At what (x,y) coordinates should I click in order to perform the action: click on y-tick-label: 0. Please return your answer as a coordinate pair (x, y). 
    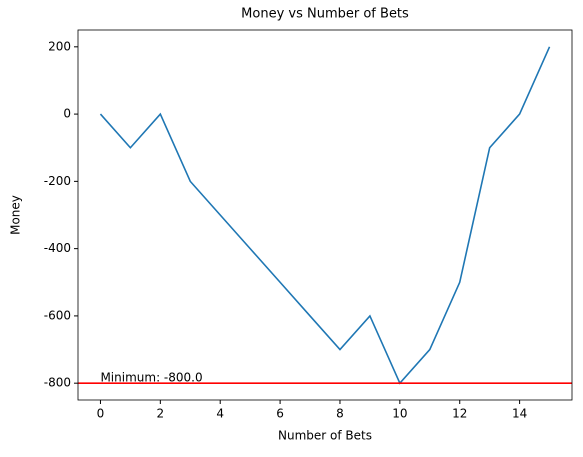
    Looking at the image, I should click on (67, 114).